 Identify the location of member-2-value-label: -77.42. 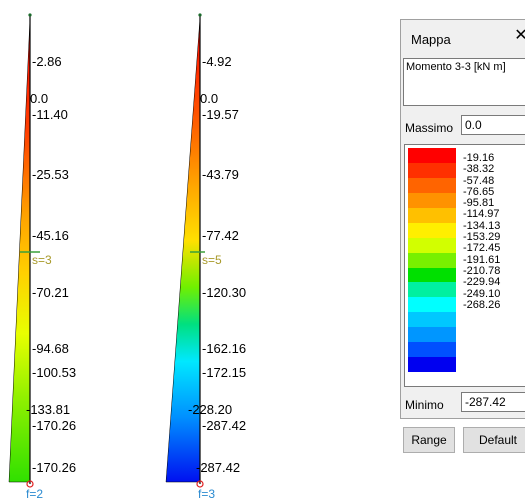
(220, 235).